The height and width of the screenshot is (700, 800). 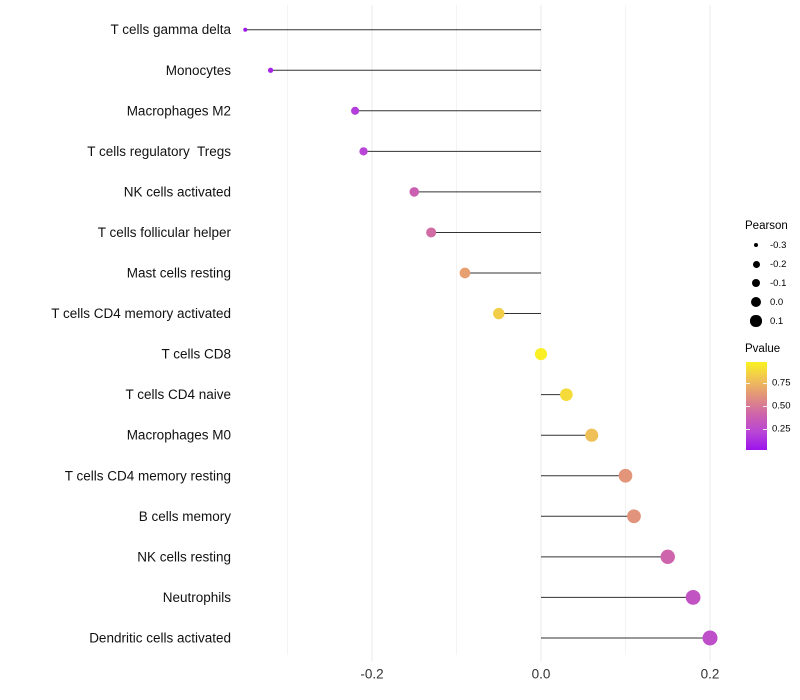 I want to click on x-tick-label: -0.2, so click(x=371, y=674).